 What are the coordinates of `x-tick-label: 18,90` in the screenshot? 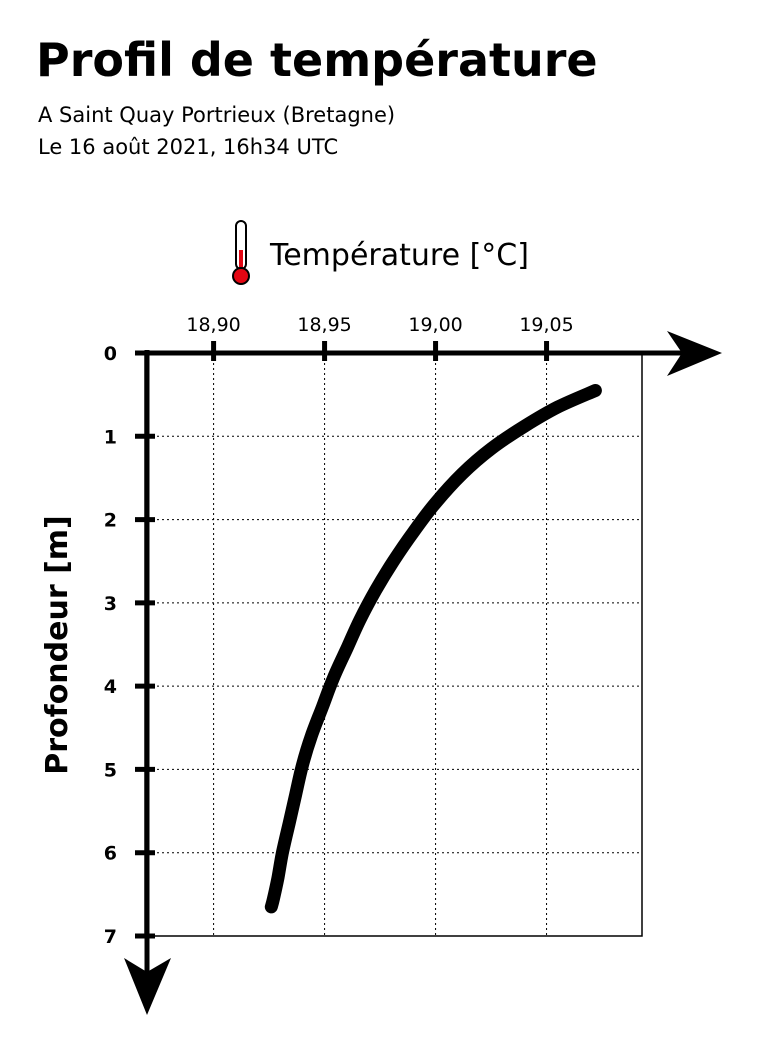 It's located at (213, 325).